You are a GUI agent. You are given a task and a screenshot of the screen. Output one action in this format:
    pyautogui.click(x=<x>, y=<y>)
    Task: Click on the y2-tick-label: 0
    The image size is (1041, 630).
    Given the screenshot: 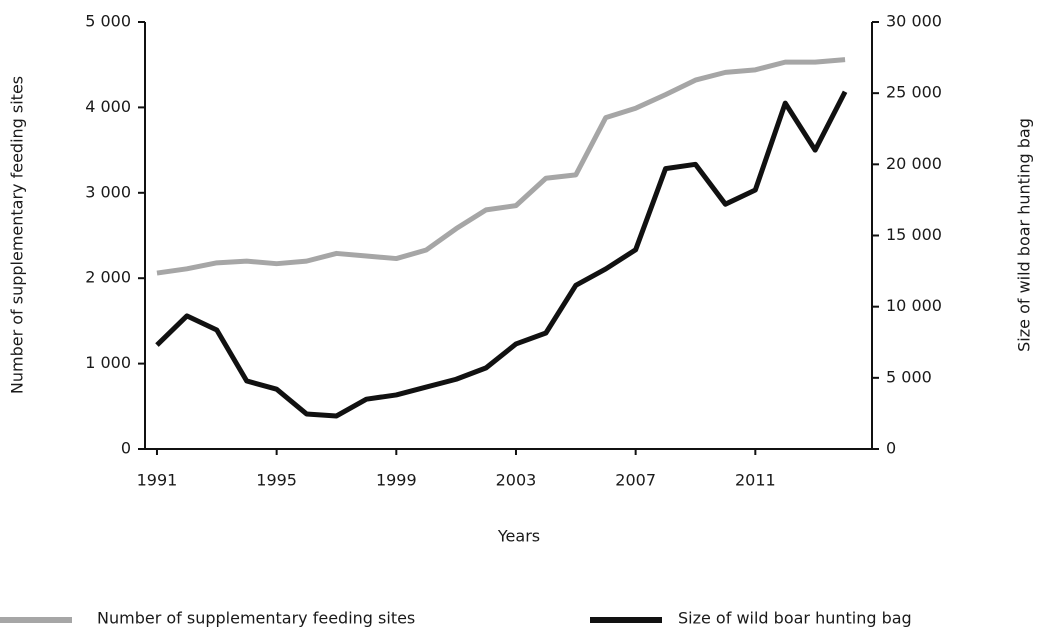 What is the action you would take?
    pyautogui.click(x=891, y=448)
    